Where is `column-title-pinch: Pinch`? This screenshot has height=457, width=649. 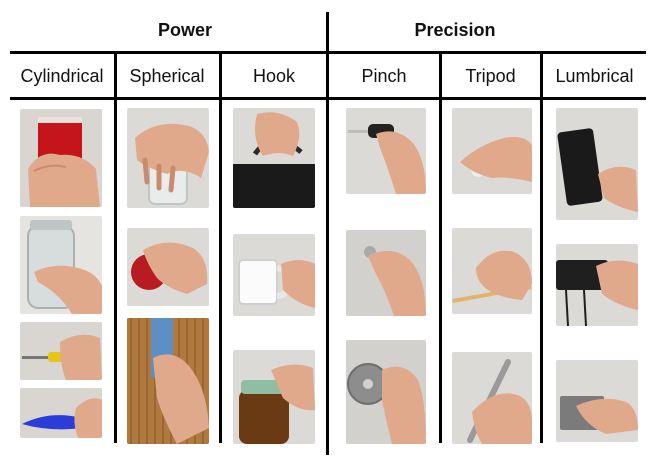
column-title-pinch: Pinch is located at coordinates (384, 76).